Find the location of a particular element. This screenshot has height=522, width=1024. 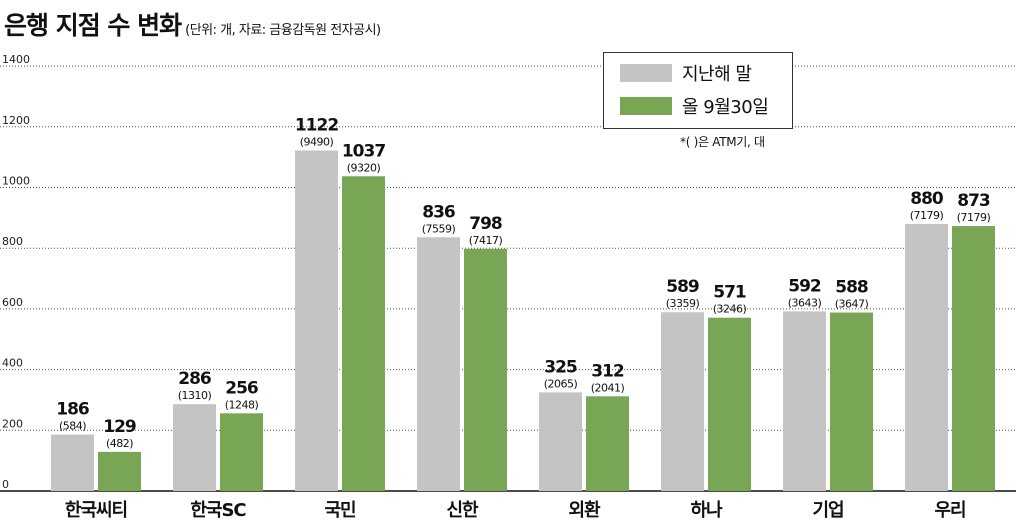

data-label: 588 is located at coordinates (851, 288).